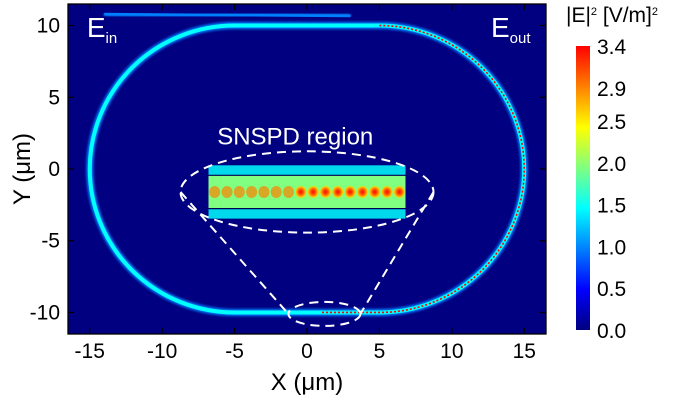  Describe the element at coordinates (451, 351) in the screenshot. I see `x-tick-label: 10` at that location.